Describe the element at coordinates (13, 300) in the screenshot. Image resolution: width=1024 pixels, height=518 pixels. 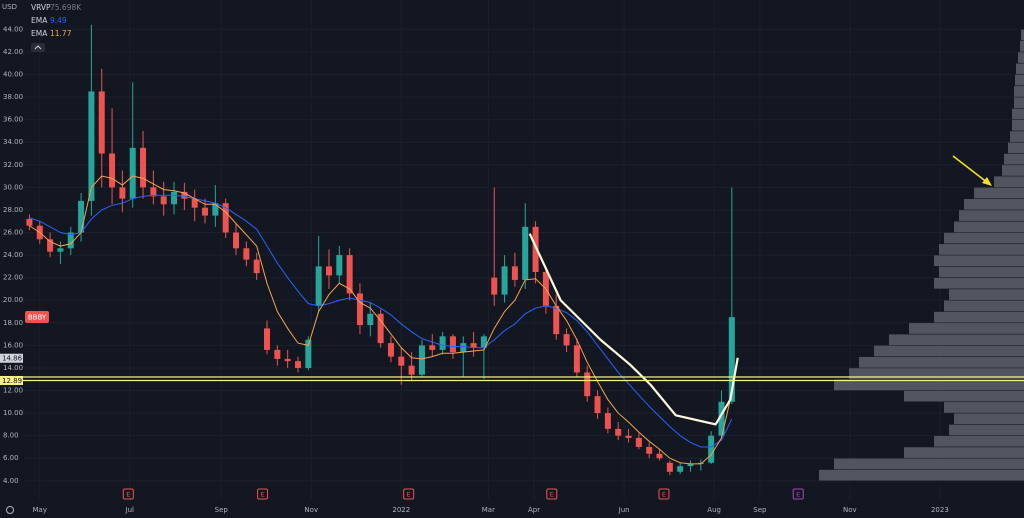
I see `y-tick-label: 20.00` at that location.